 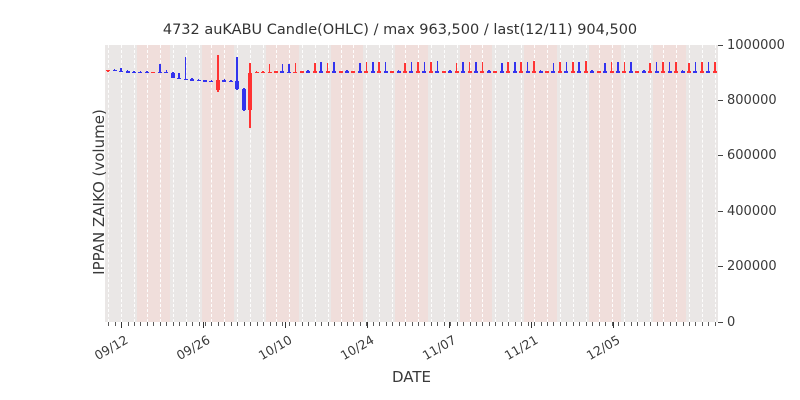 I want to click on x-tick-label: 10/10, so click(x=275, y=348).